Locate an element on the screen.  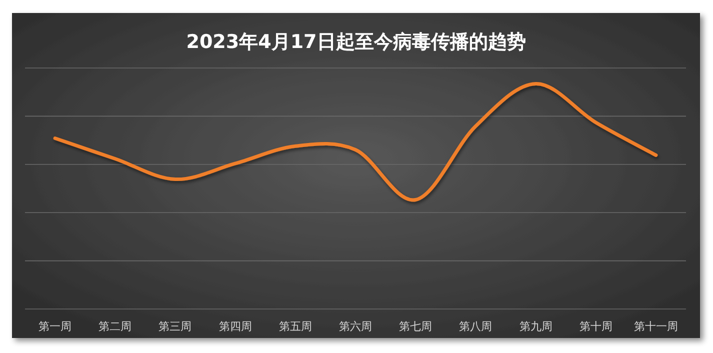
x-tick-label: 第六周 is located at coordinates (355, 326).